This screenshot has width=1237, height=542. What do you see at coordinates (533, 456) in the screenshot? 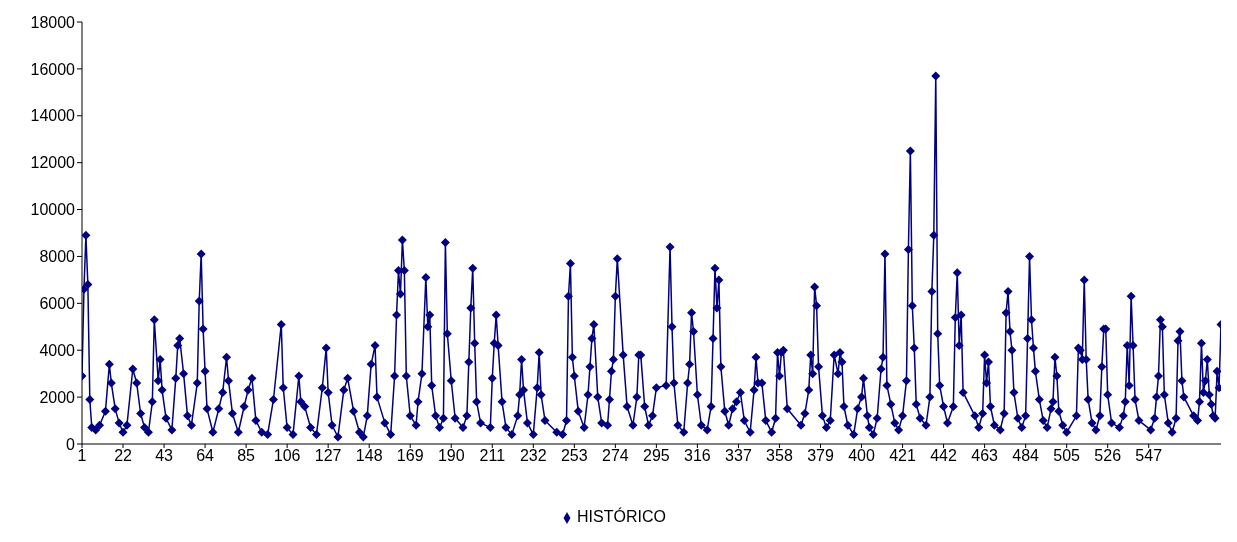
I see `x-tick-label: 232` at bounding box center [533, 456].